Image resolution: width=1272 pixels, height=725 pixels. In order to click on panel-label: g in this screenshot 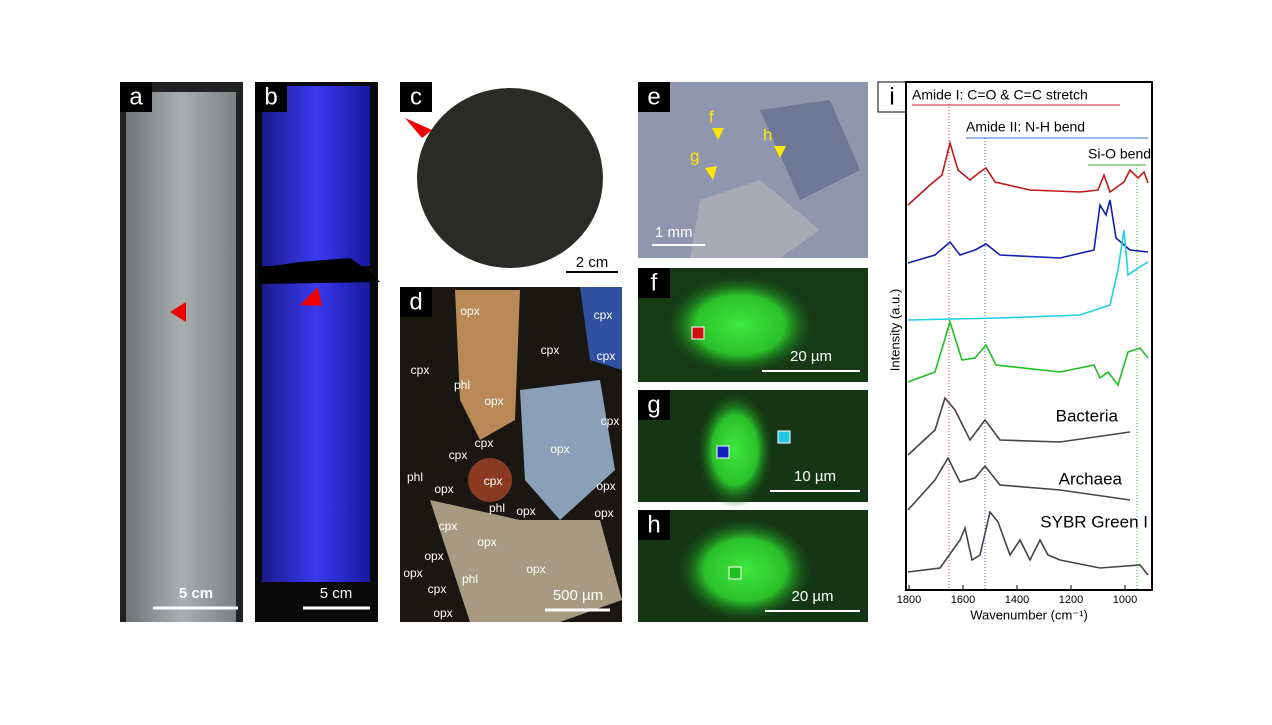, I will do `click(653, 404)`.